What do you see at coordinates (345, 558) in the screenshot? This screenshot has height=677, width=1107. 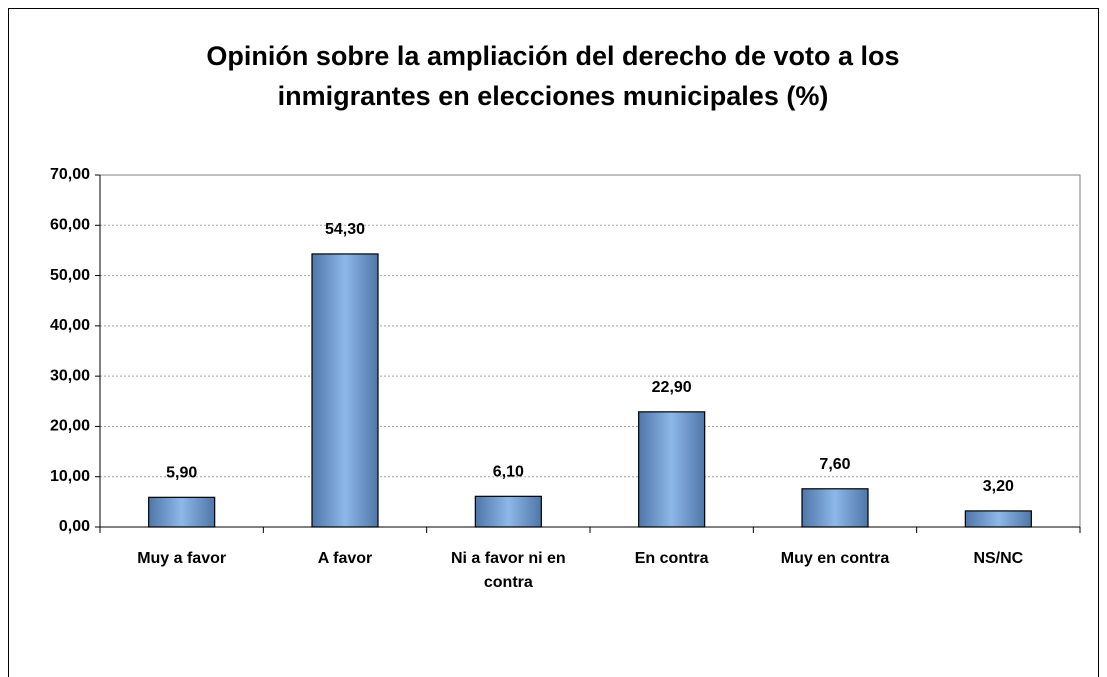 I see `x-tick-label: A favor` at bounding box center [345, 558].